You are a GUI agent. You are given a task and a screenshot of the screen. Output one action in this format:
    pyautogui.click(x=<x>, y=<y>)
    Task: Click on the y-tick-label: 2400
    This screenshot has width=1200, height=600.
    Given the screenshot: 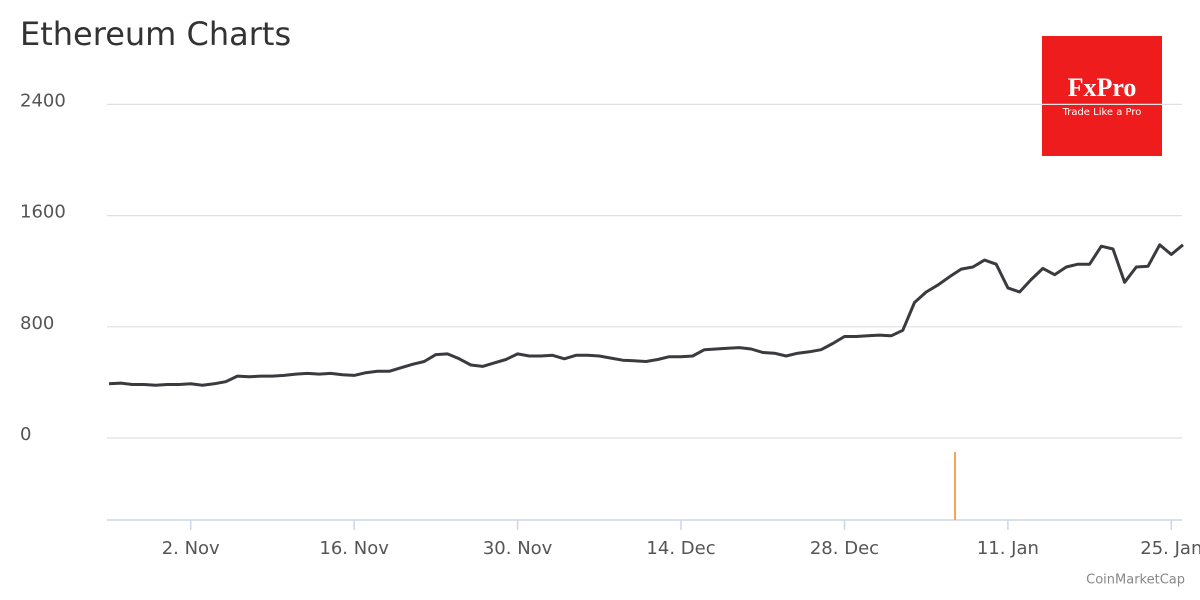 What is the action you would take?
    pyautogui.click(x=43, y=100)
    